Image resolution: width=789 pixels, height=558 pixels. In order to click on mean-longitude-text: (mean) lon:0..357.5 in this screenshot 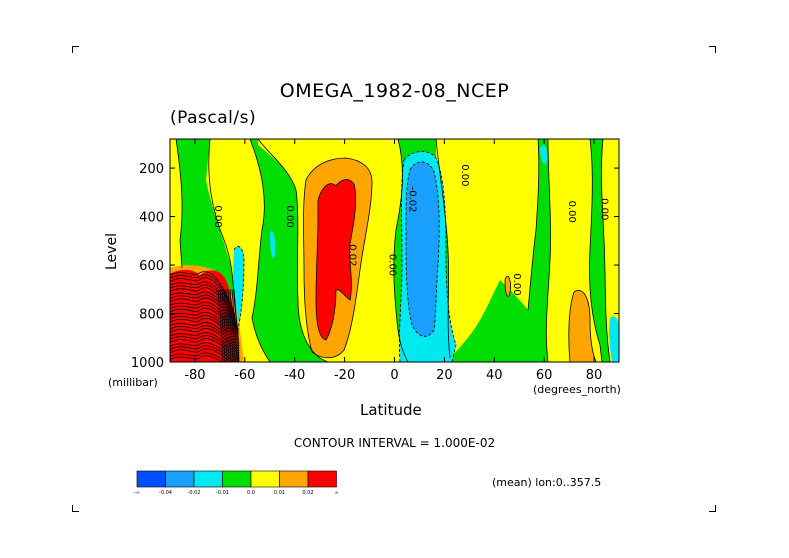, I will do `click(547, 482)`.